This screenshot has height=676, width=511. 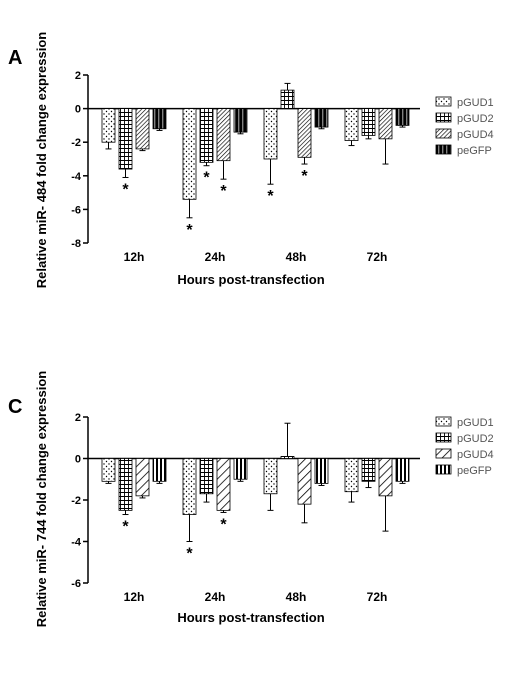 What do you see at coordinates (41, 160) in the screenshot?
I see `y-axis-label-a: Relative miR- 484 fold change expression` at bounding box center [41, 160].